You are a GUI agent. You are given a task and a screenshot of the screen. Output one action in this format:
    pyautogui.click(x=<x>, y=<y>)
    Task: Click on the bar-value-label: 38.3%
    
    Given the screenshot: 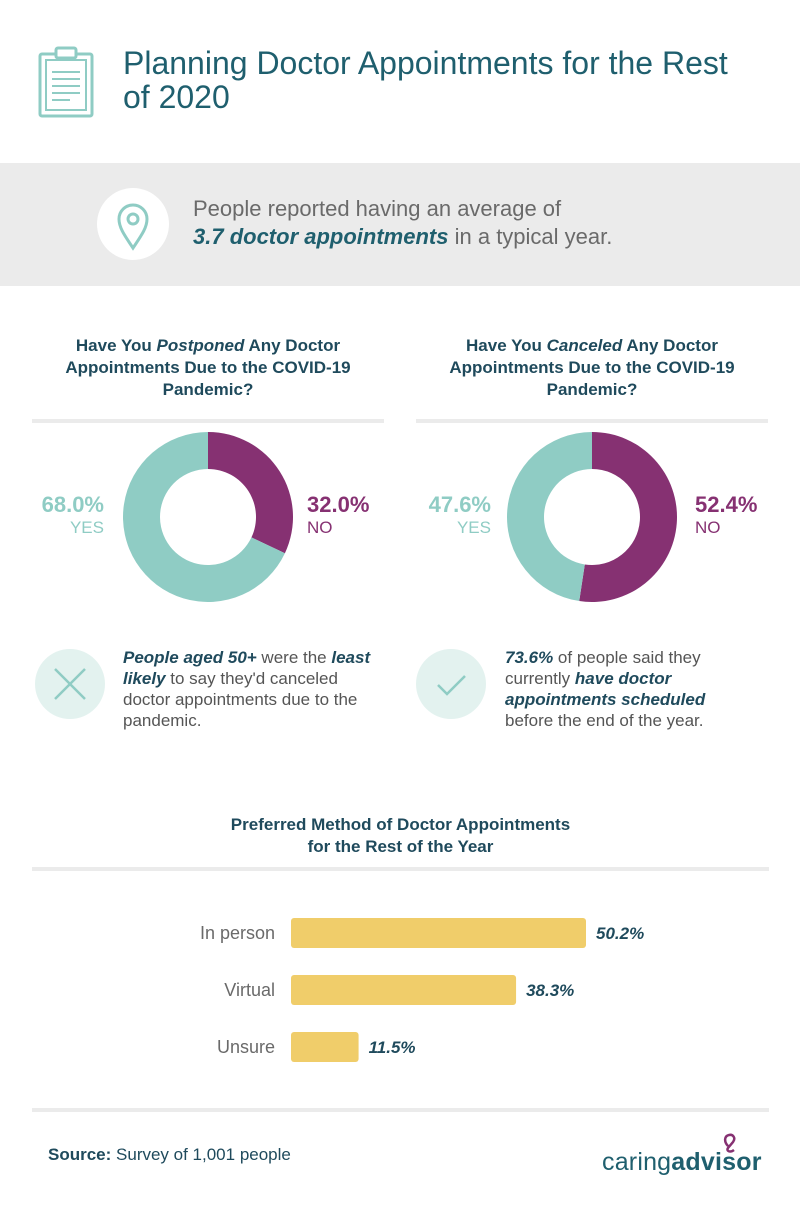 What is the action you would take?
    pyautogui.click(x=550, y=990)
    